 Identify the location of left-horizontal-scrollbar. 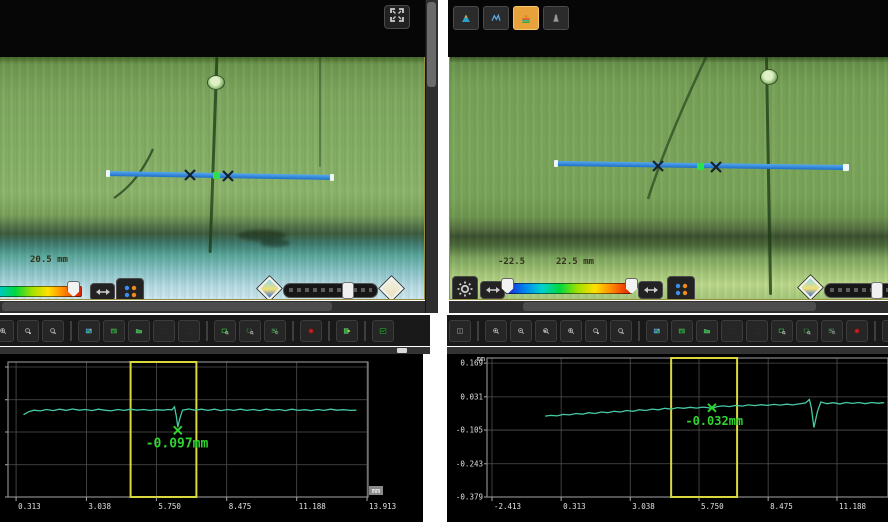
(212, 307).